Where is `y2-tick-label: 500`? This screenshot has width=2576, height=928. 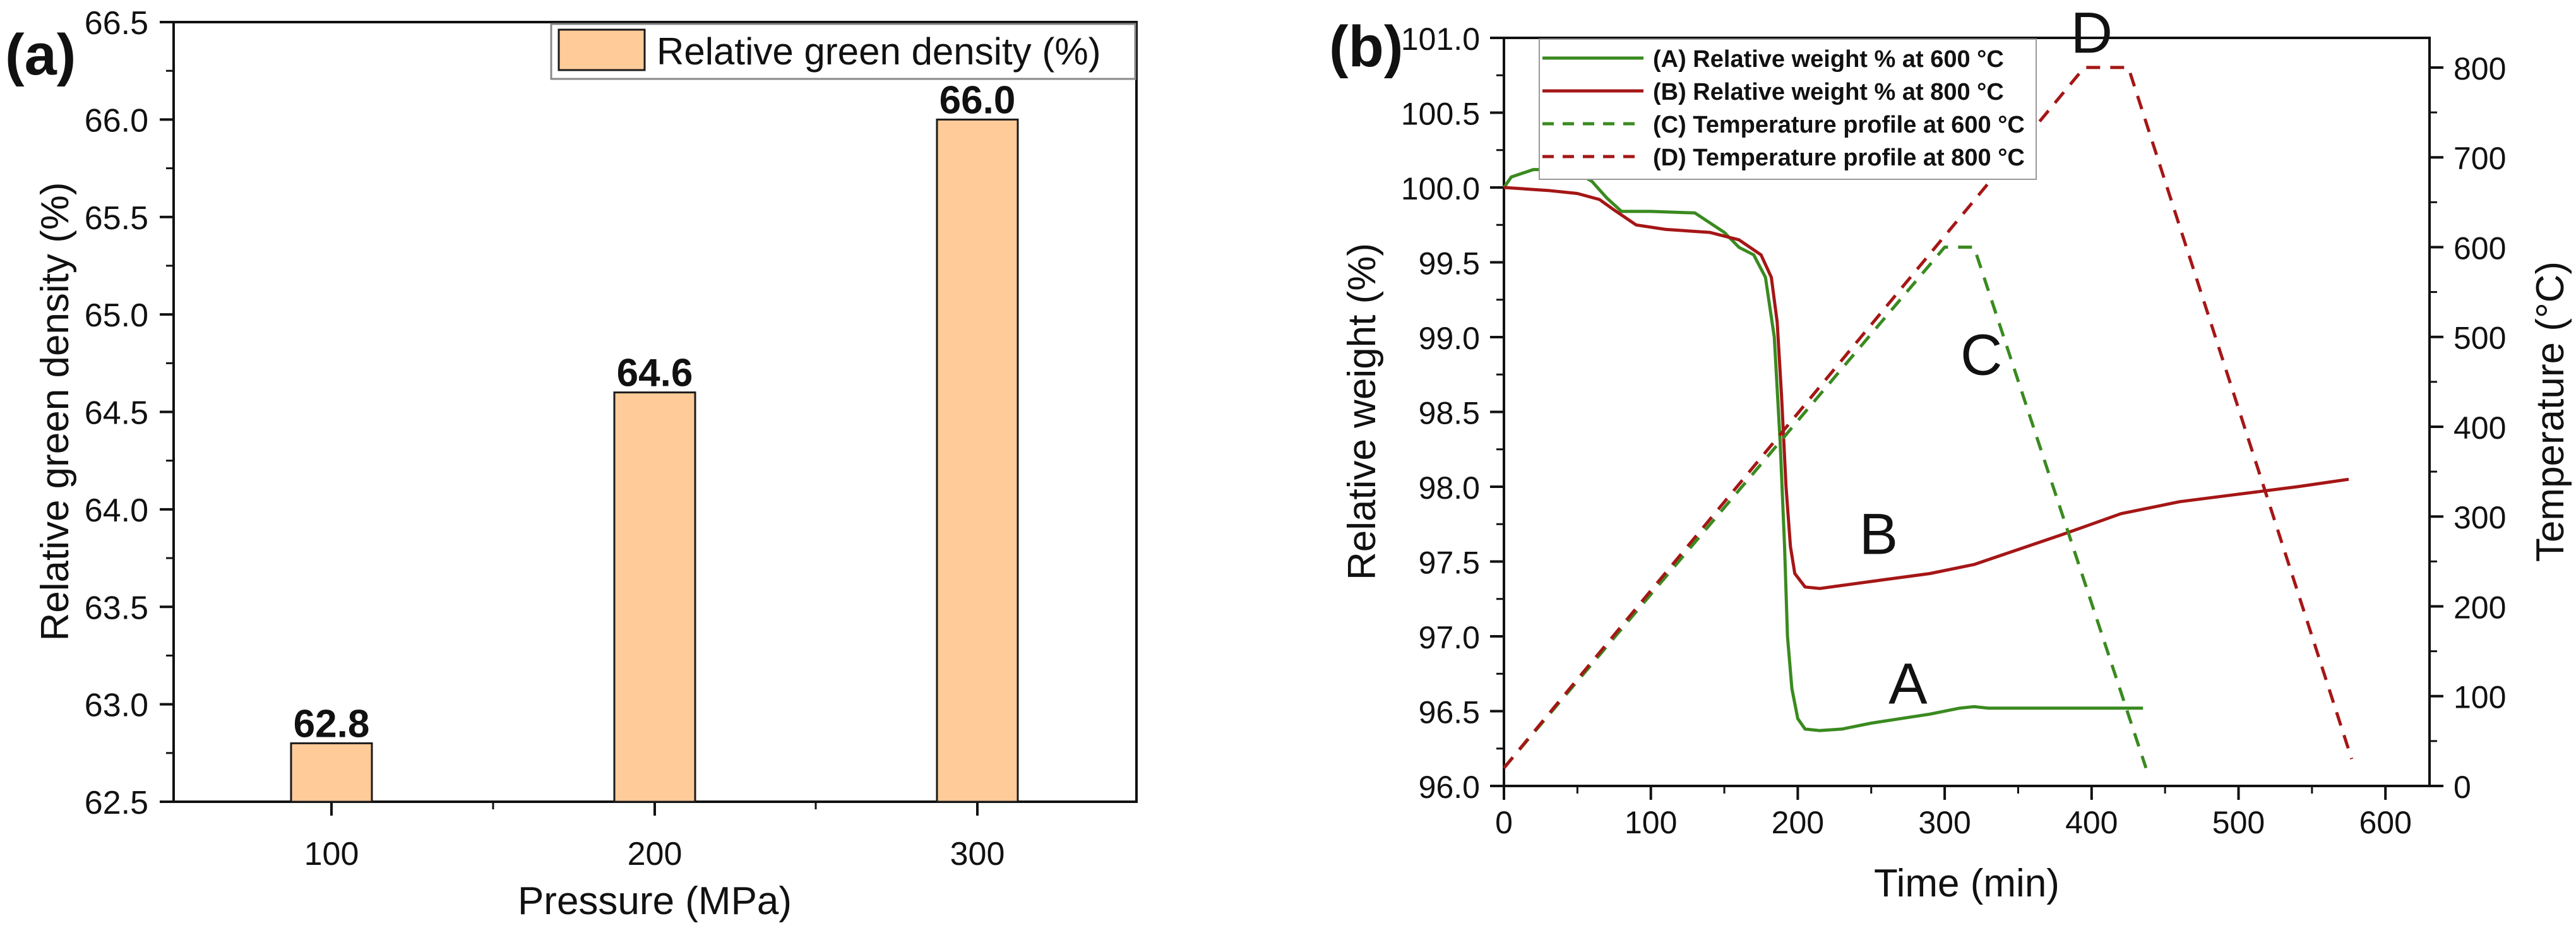
y2-tick-label: 500 is located at coordinates (2480, 338).